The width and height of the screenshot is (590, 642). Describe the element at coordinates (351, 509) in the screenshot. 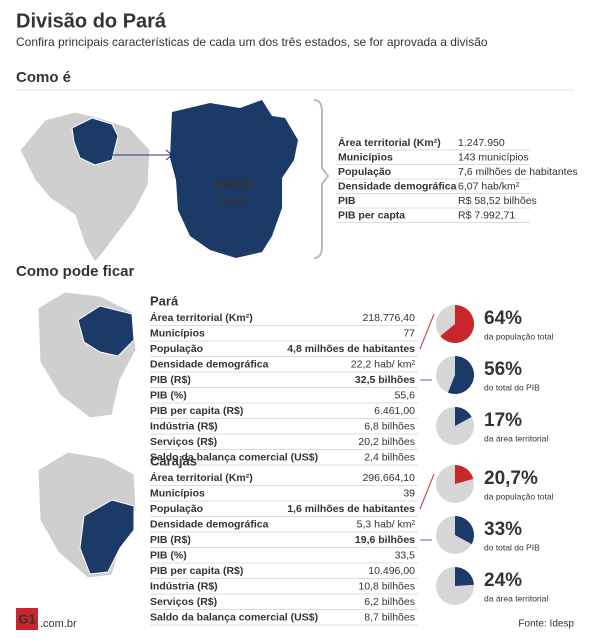

I see `row-value: 1,6 milhões de habitantes` at that location.